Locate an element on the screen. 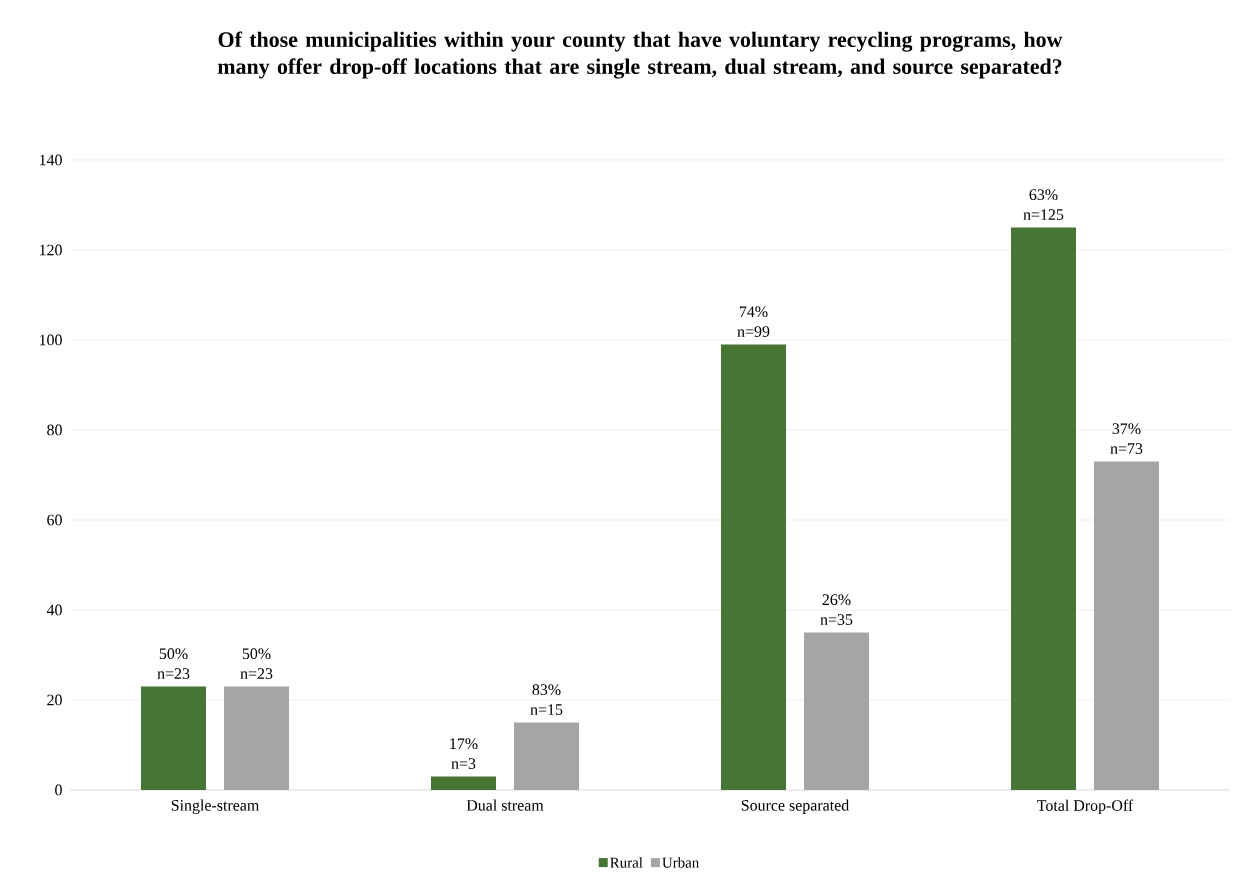 This screenshot has height=890, width=1247. y-tick-label: 100 is located at coordinates (50, 340).